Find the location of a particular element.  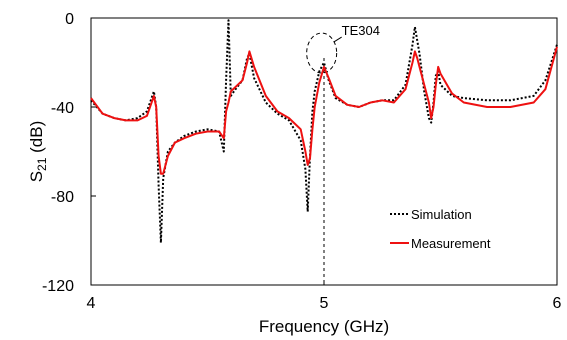

x-tick-label: 4 is located at coordinates (91, 303).